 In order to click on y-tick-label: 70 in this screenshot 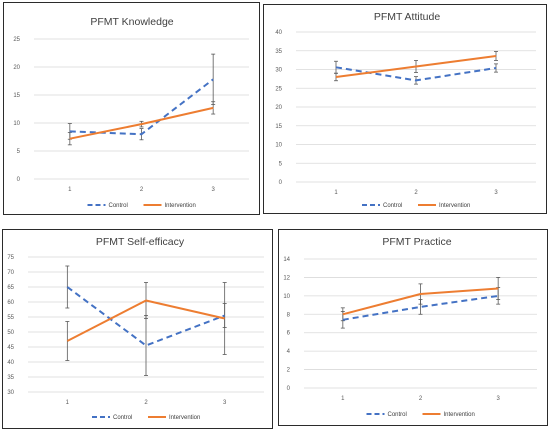, I will do `click(10, 273)`.